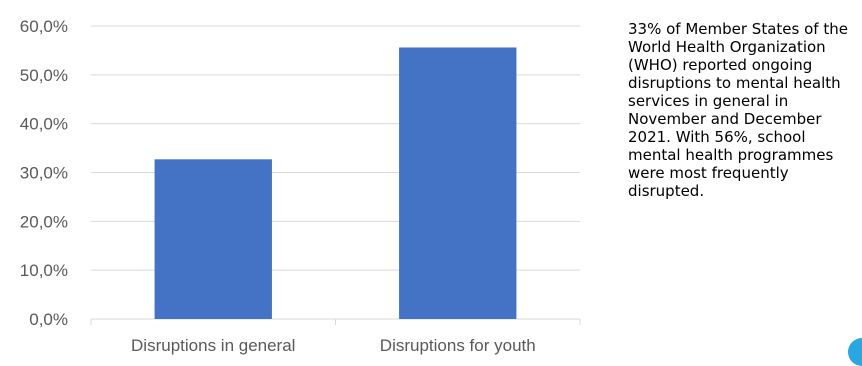  I want to click on x-category-label: Disruptions in general, so click(213, 345).